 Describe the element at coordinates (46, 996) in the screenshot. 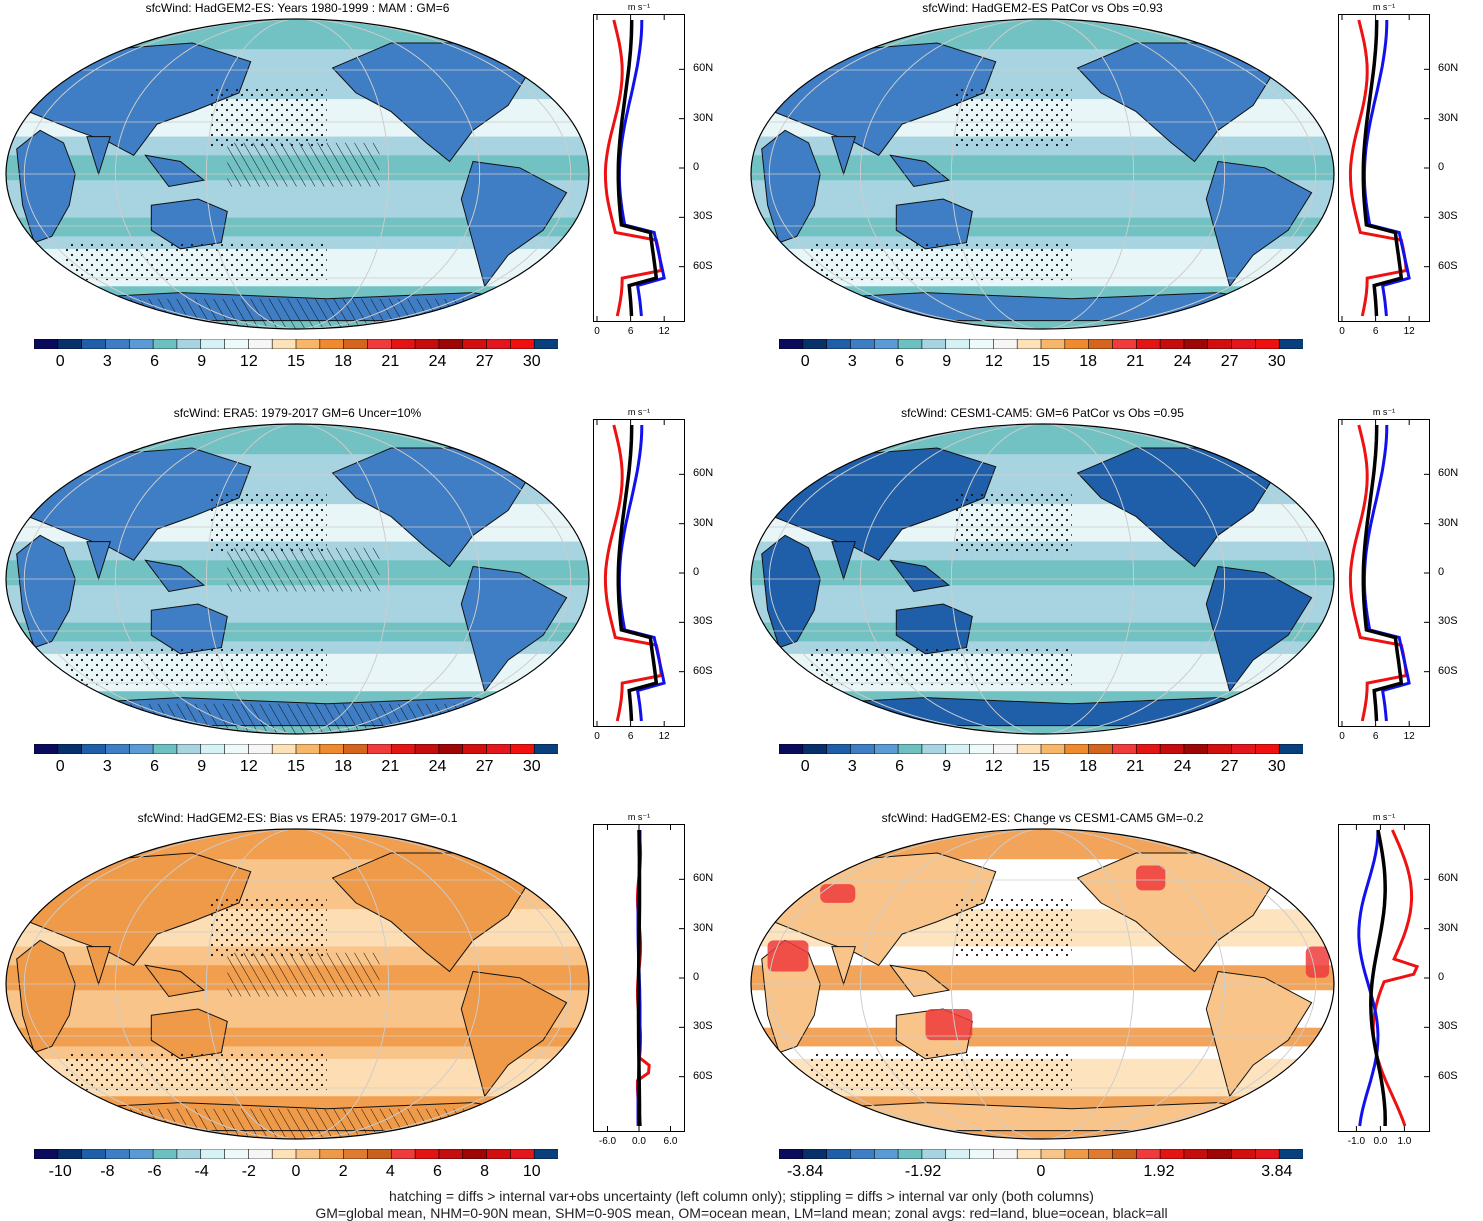

I see `continent-africa` at that location.